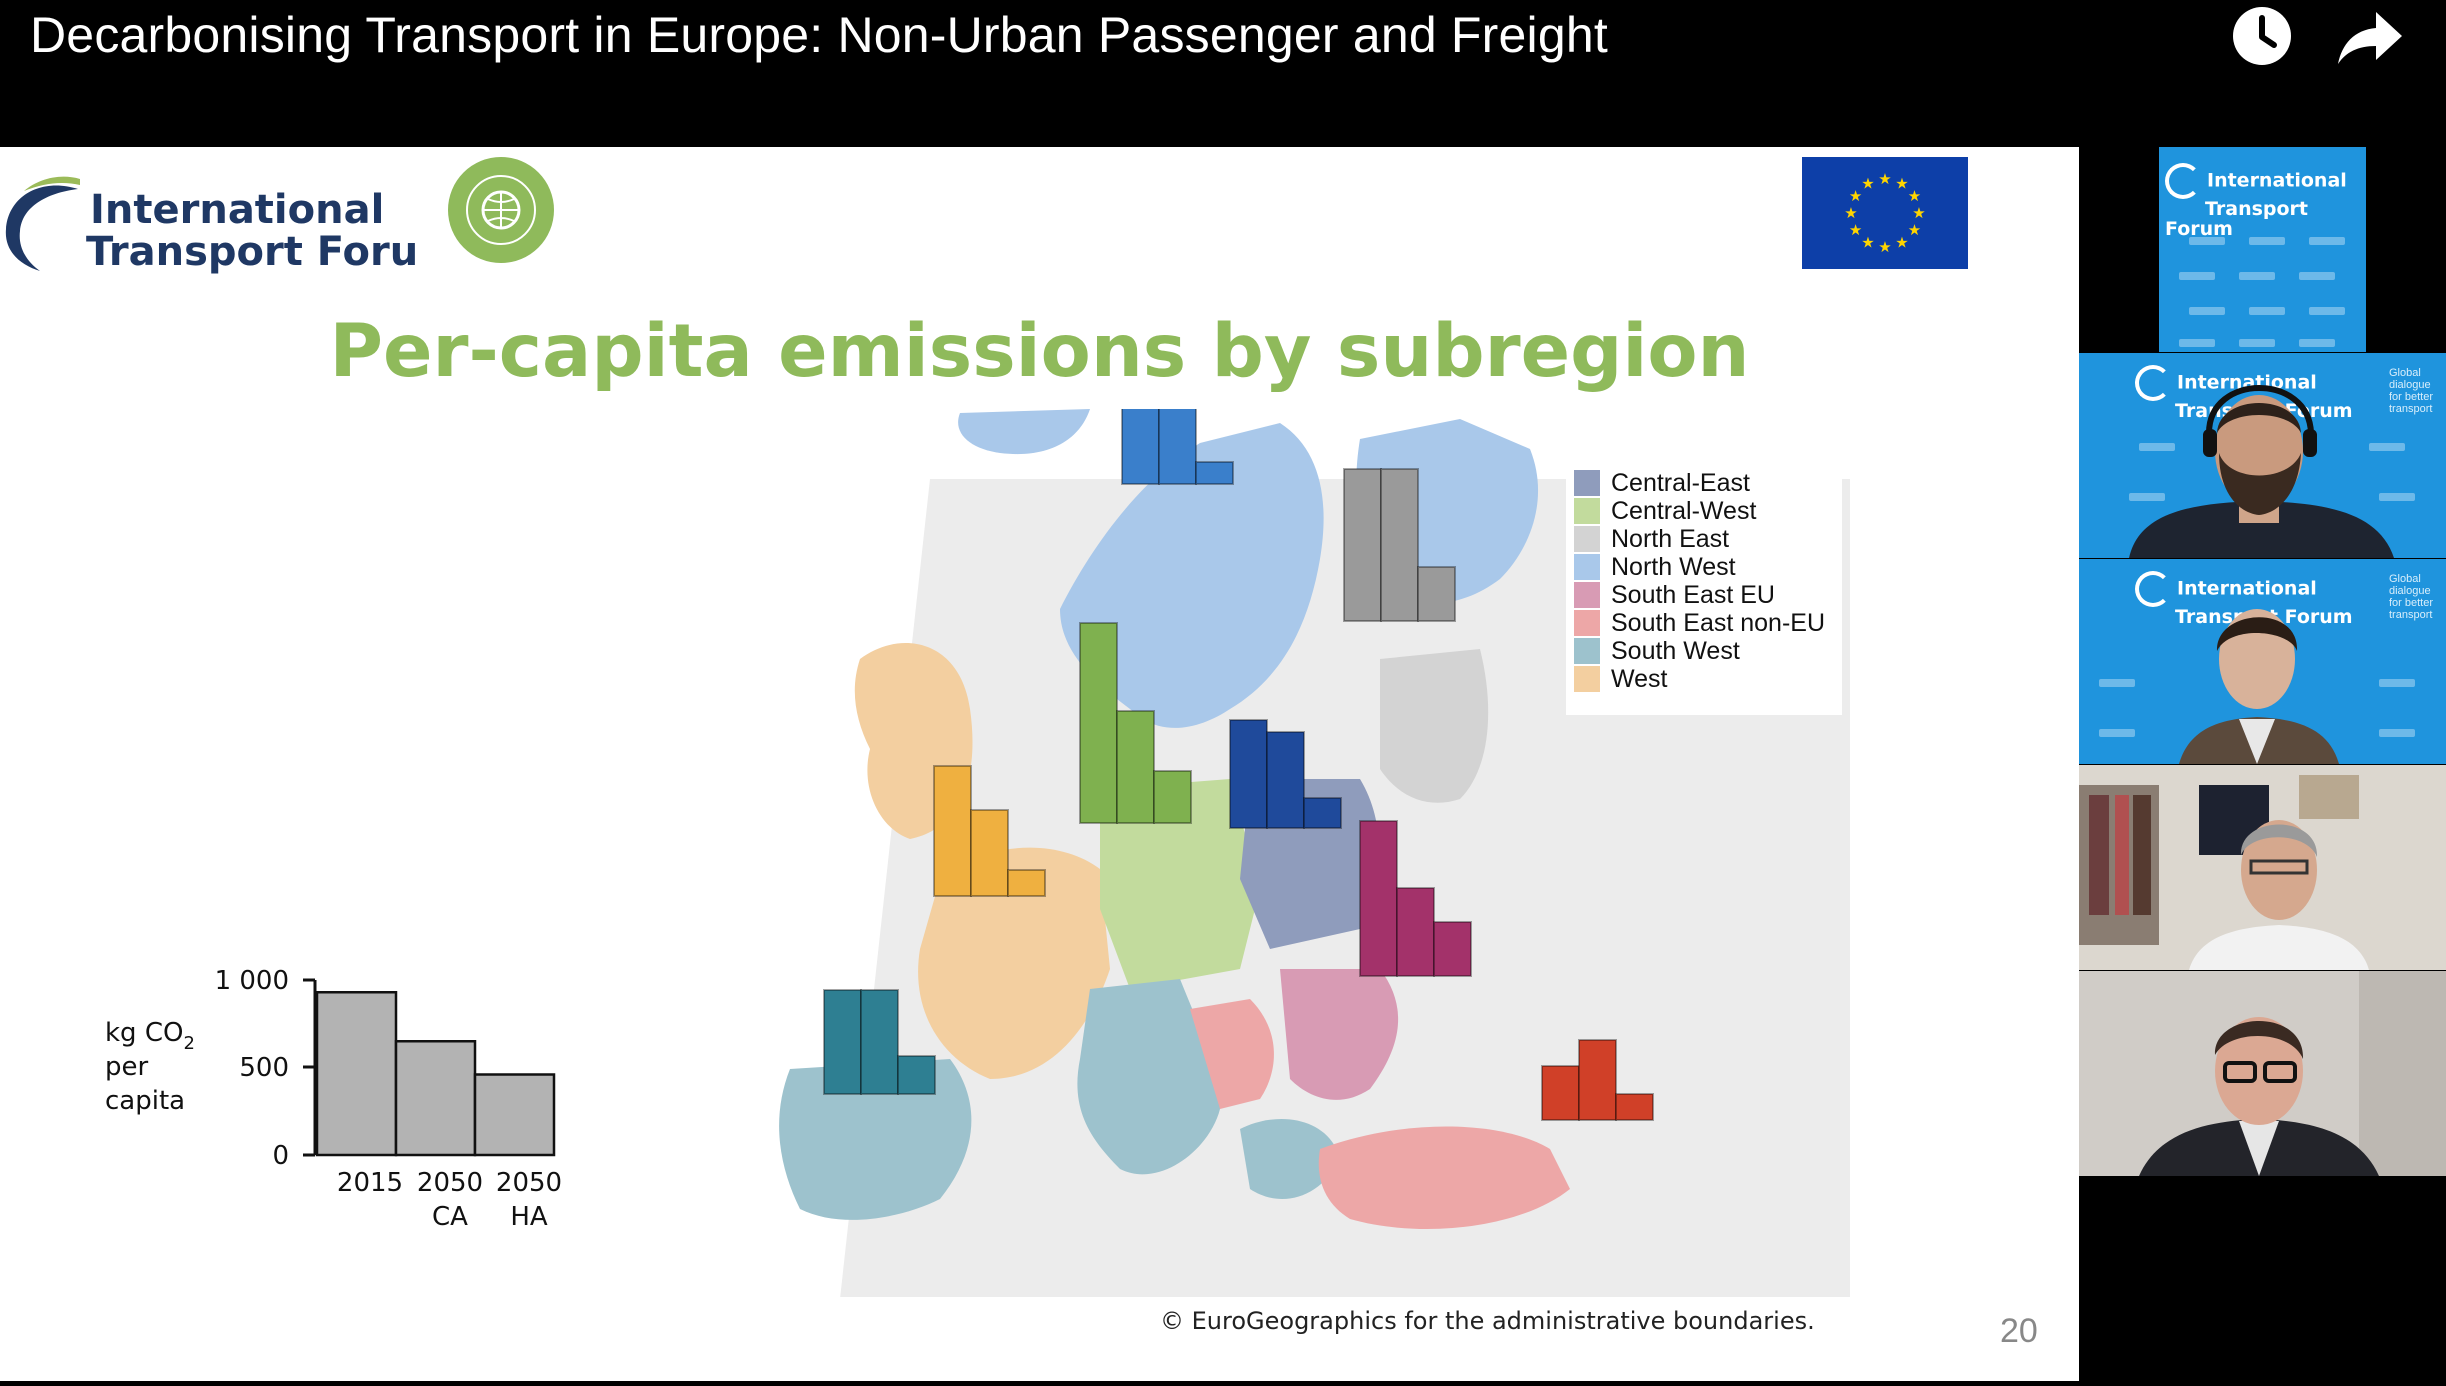  Describe the element at coordinates (1180, 884) in the screenshot. I see `region-central-west` at that location.